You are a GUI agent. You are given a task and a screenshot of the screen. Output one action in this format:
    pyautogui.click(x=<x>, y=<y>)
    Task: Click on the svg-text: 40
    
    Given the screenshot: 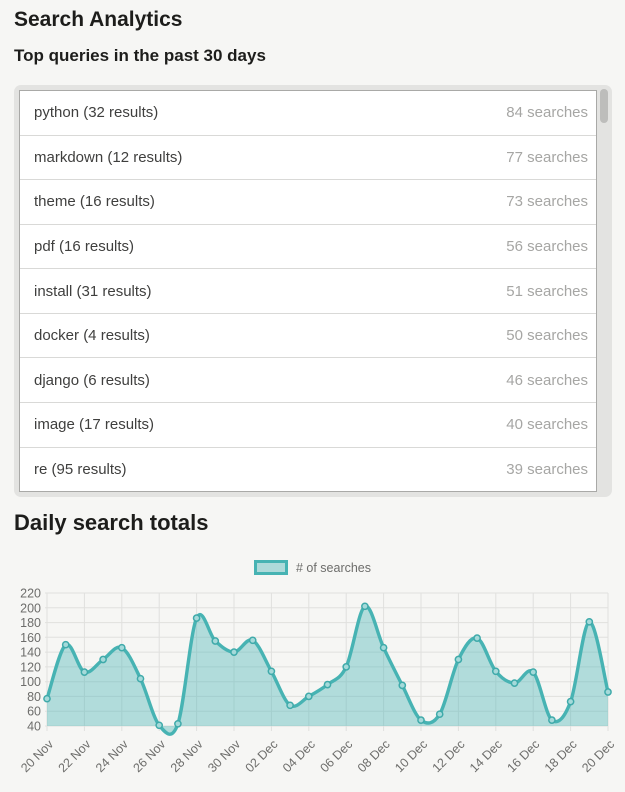 What is the action you would take?
    pyautogui.click(x=34, y=727)
    